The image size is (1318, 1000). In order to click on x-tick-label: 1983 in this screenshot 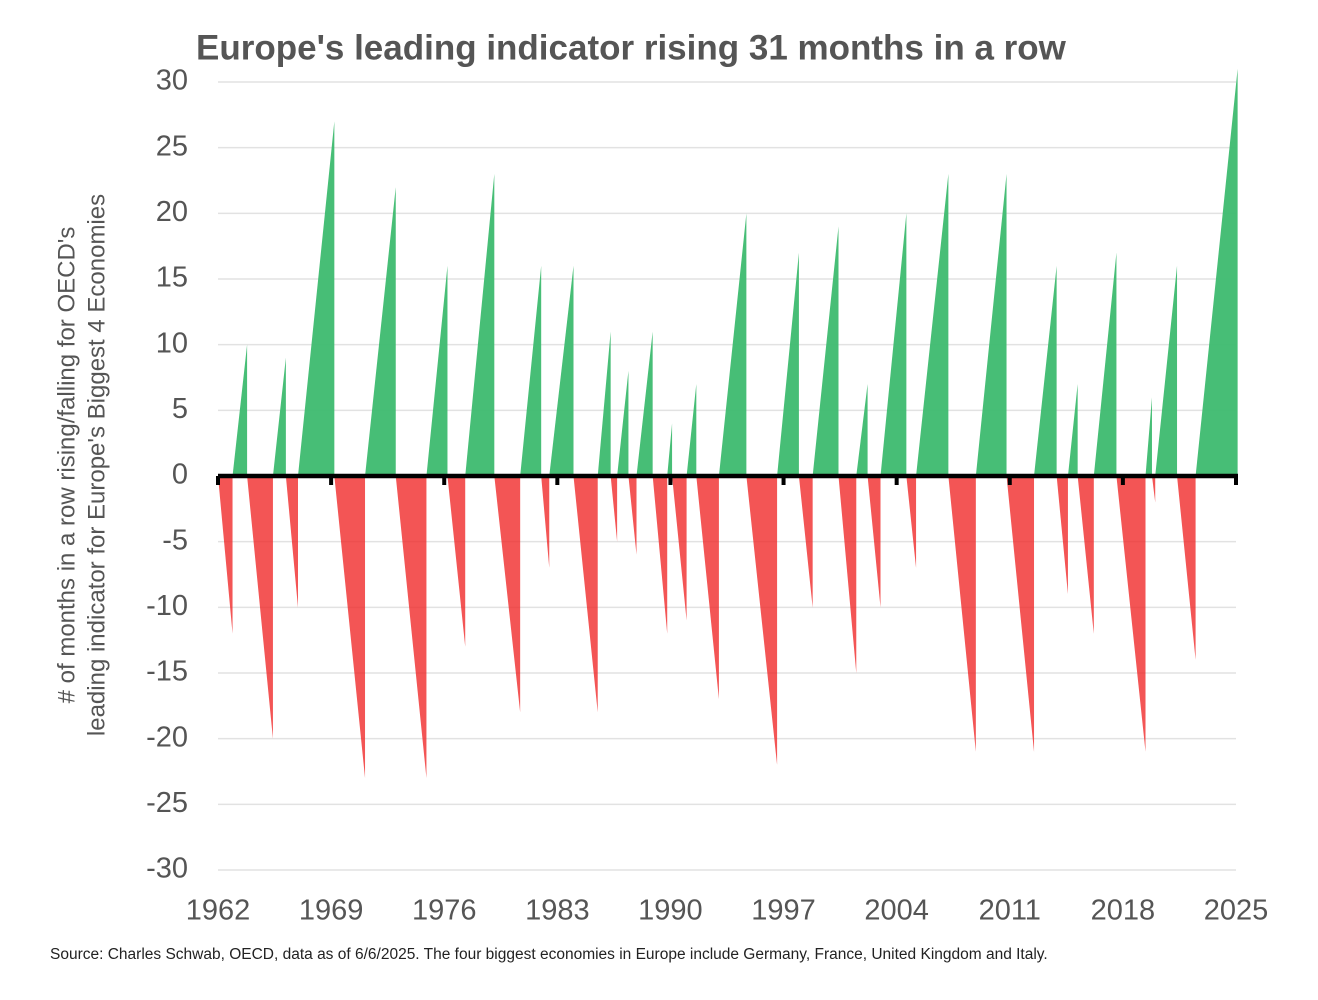, I will do `click(557, 911)`.